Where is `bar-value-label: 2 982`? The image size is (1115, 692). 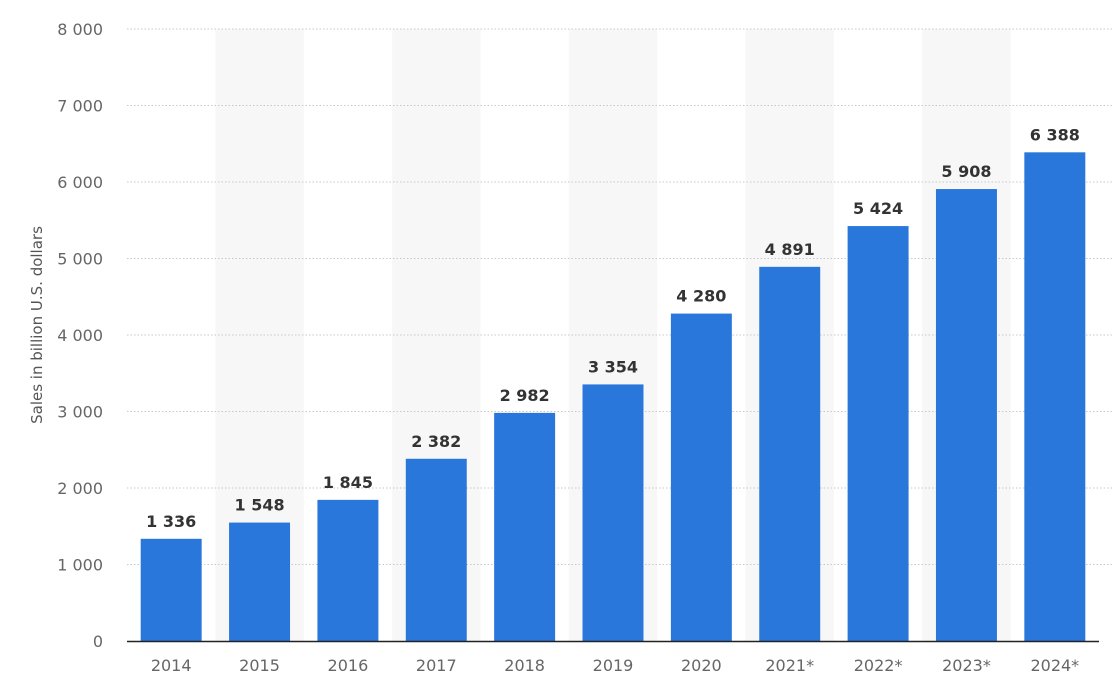
bar-value-label: 2 982 is located at coordinates (525, 395).